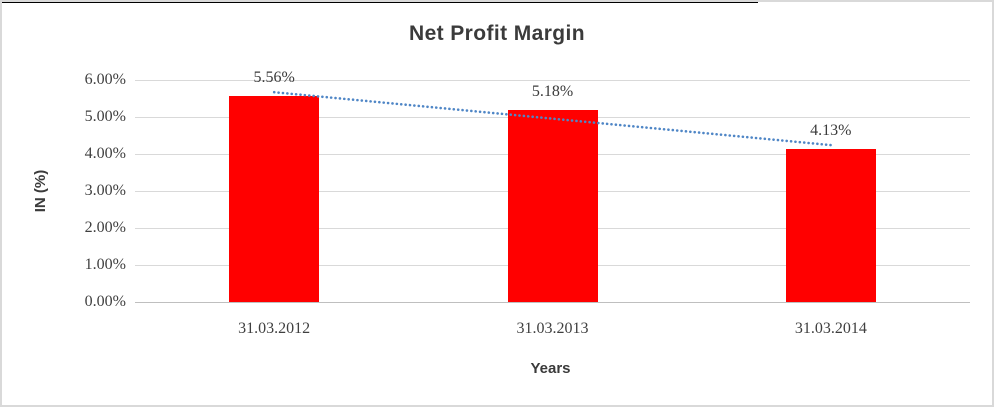 Image resolution: width=994 pixels, height=407 pixels. Describe the element at coordinates (830, 328) in the screenshot. I see `x-category-label: 31.03.2014` at that location.